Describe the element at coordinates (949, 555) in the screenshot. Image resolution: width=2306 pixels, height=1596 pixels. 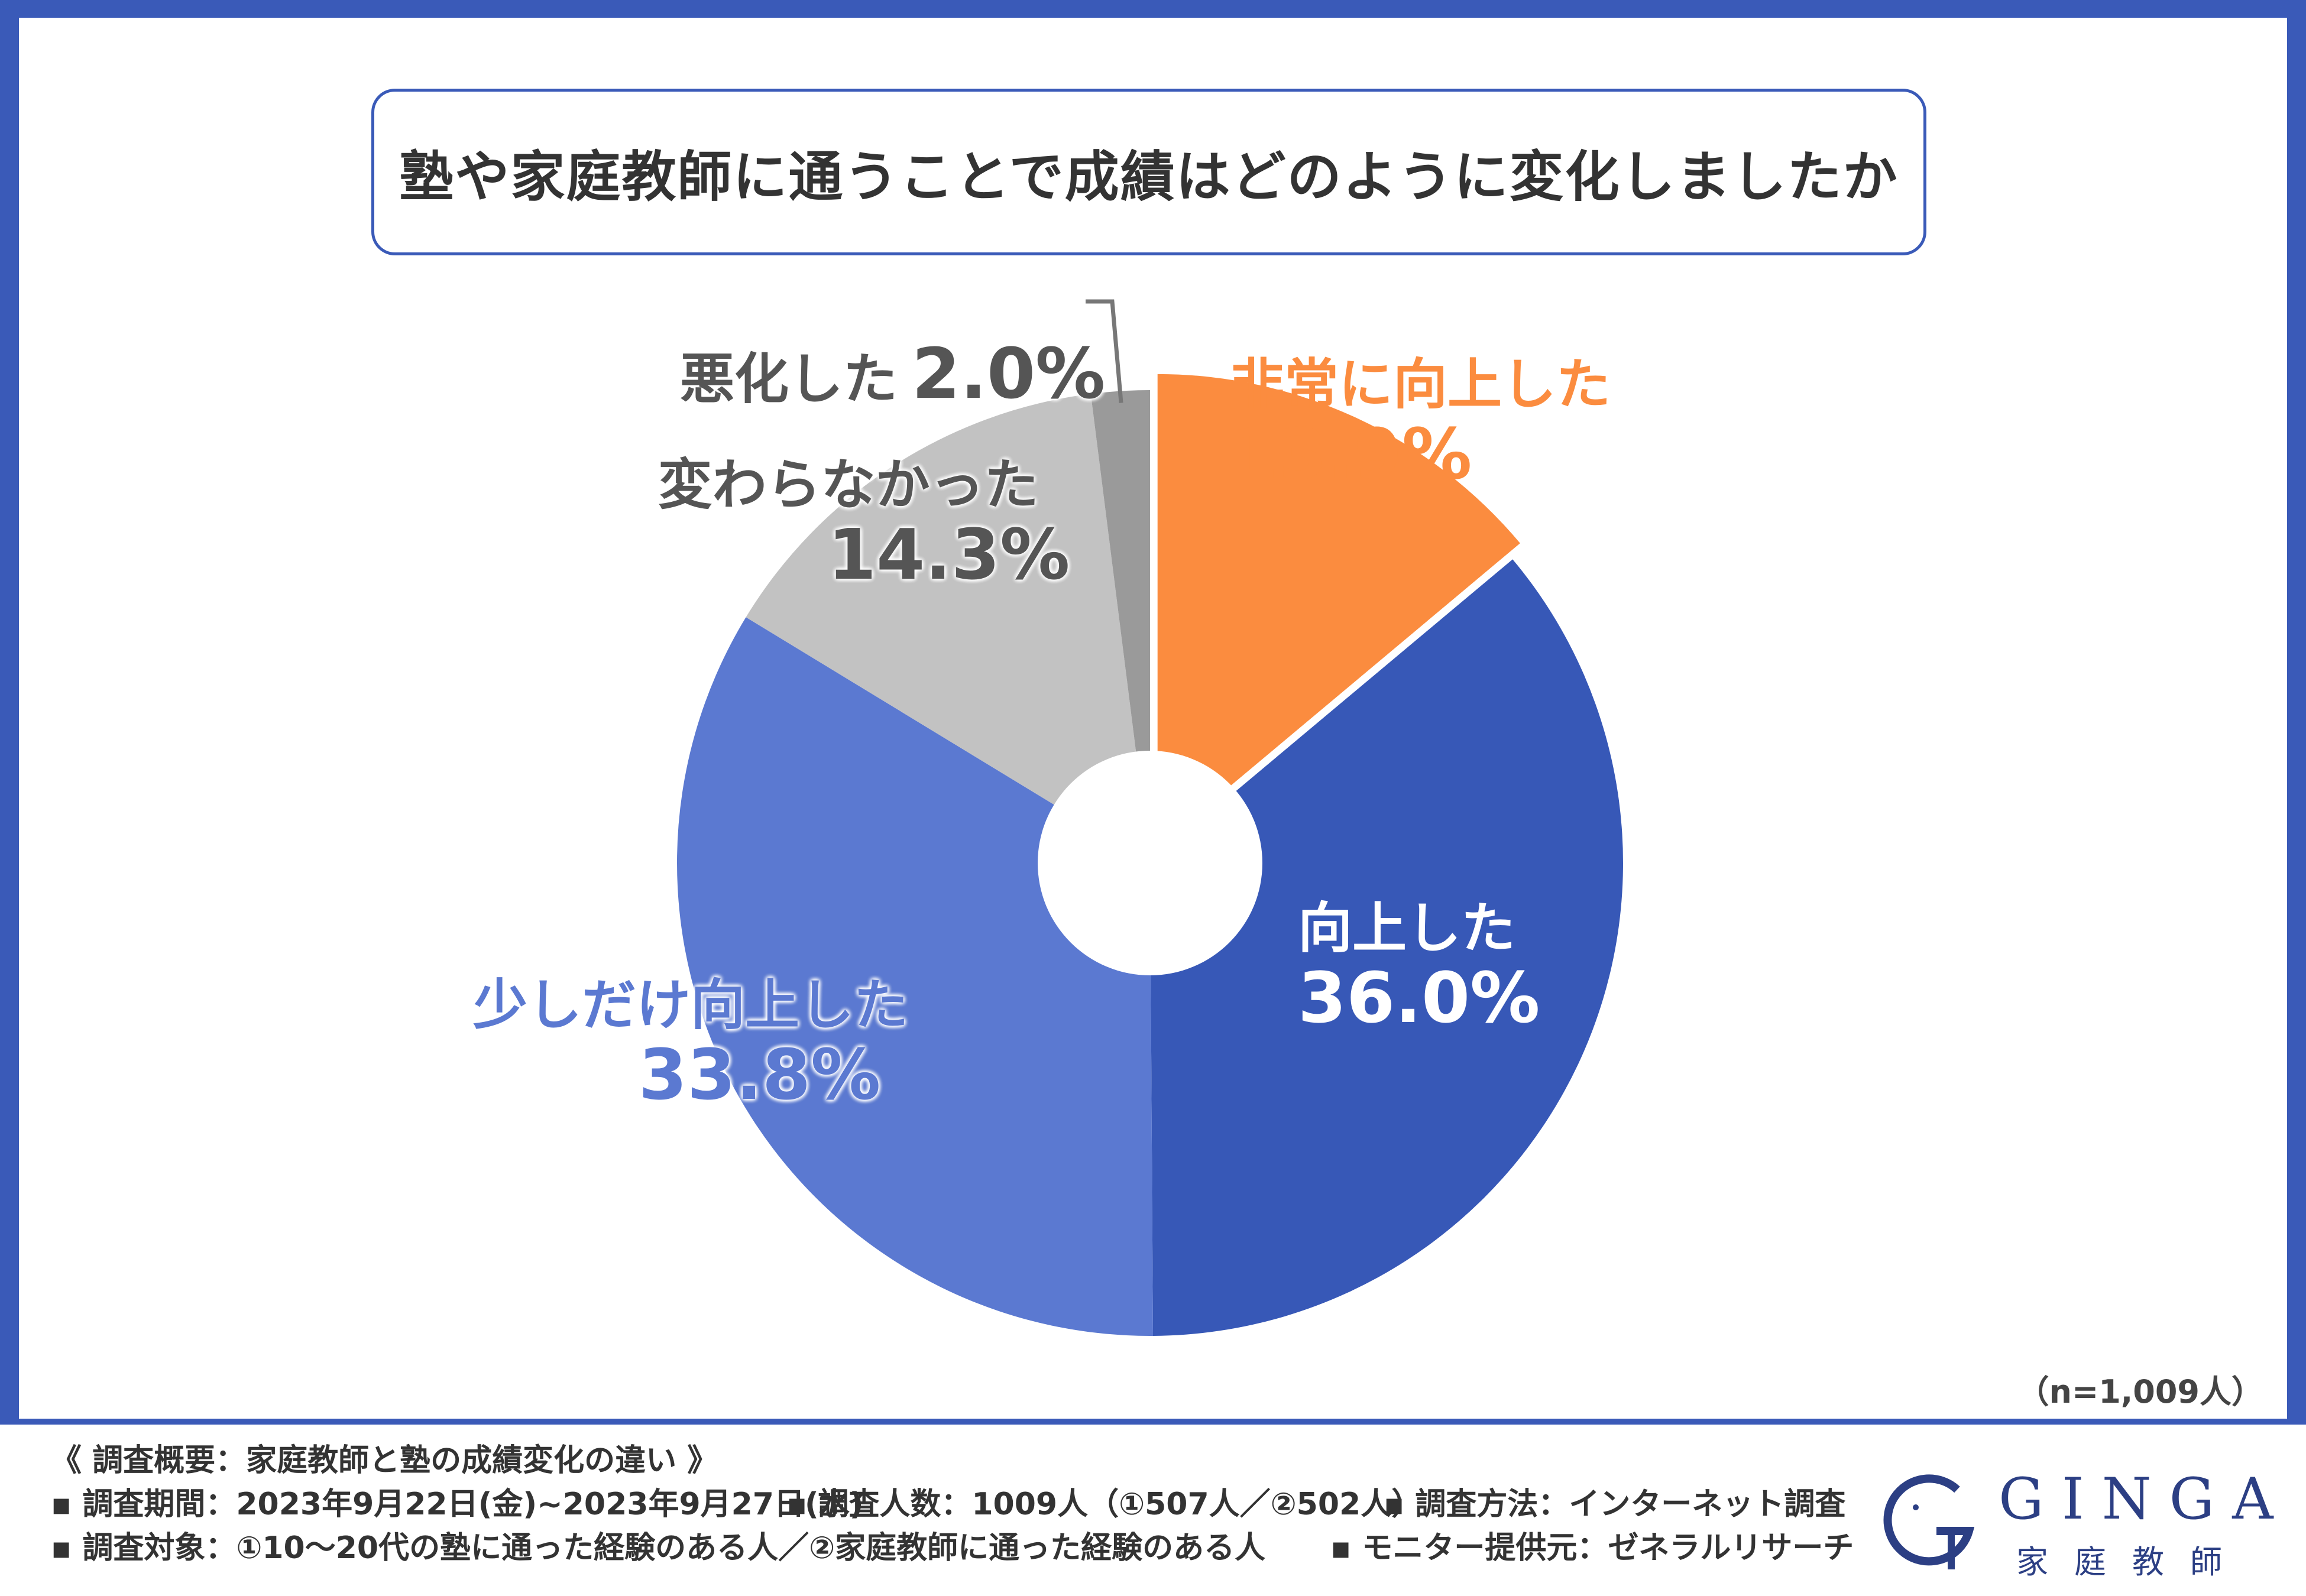
I see `slice-value: 14.3%` at that location.